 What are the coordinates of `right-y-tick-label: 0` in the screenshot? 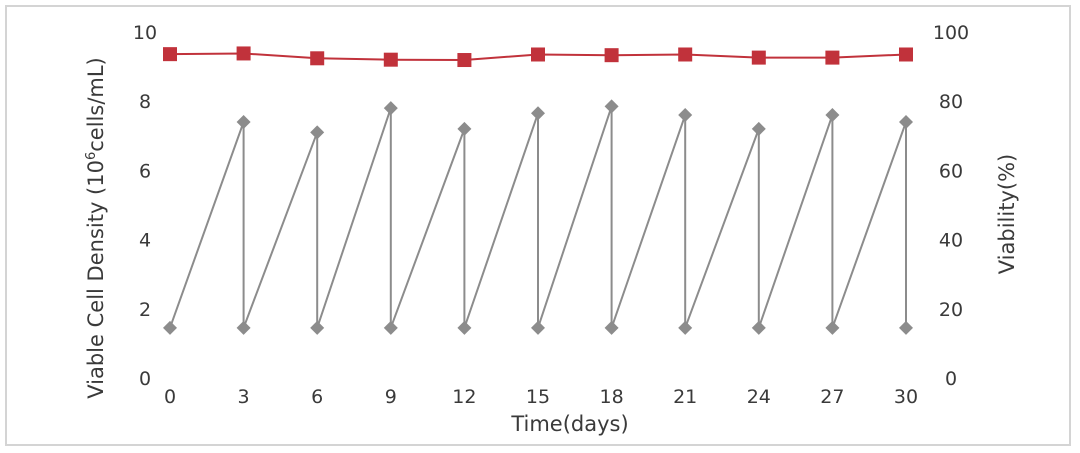 It's located at (951, 379).